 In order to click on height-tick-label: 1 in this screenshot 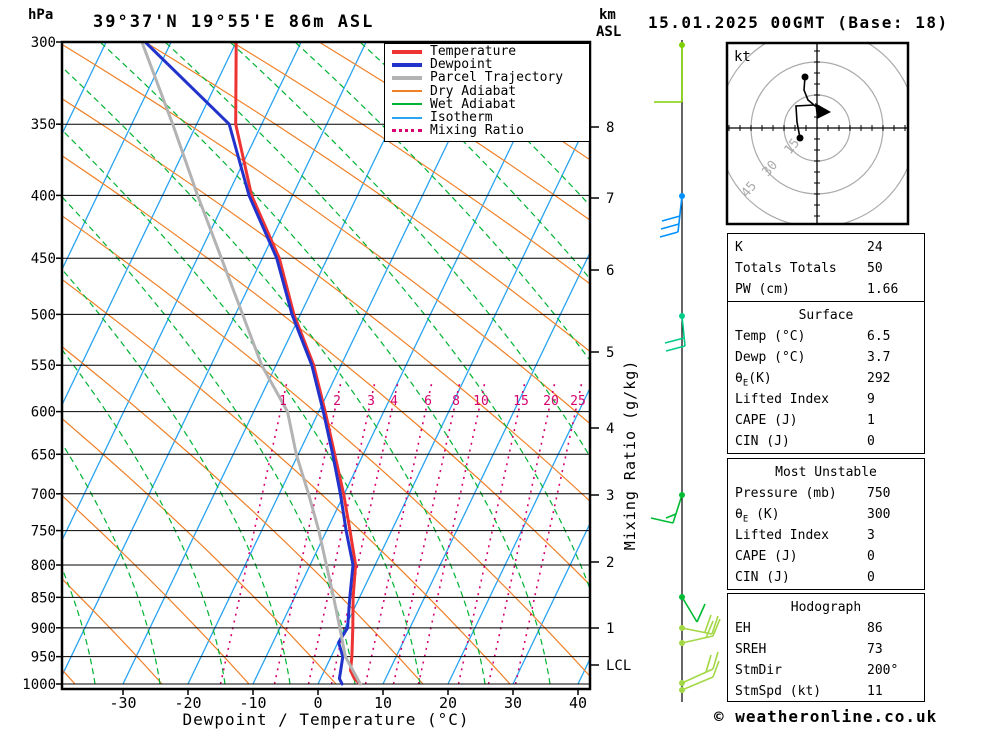, I will do `click(610, 629)`.